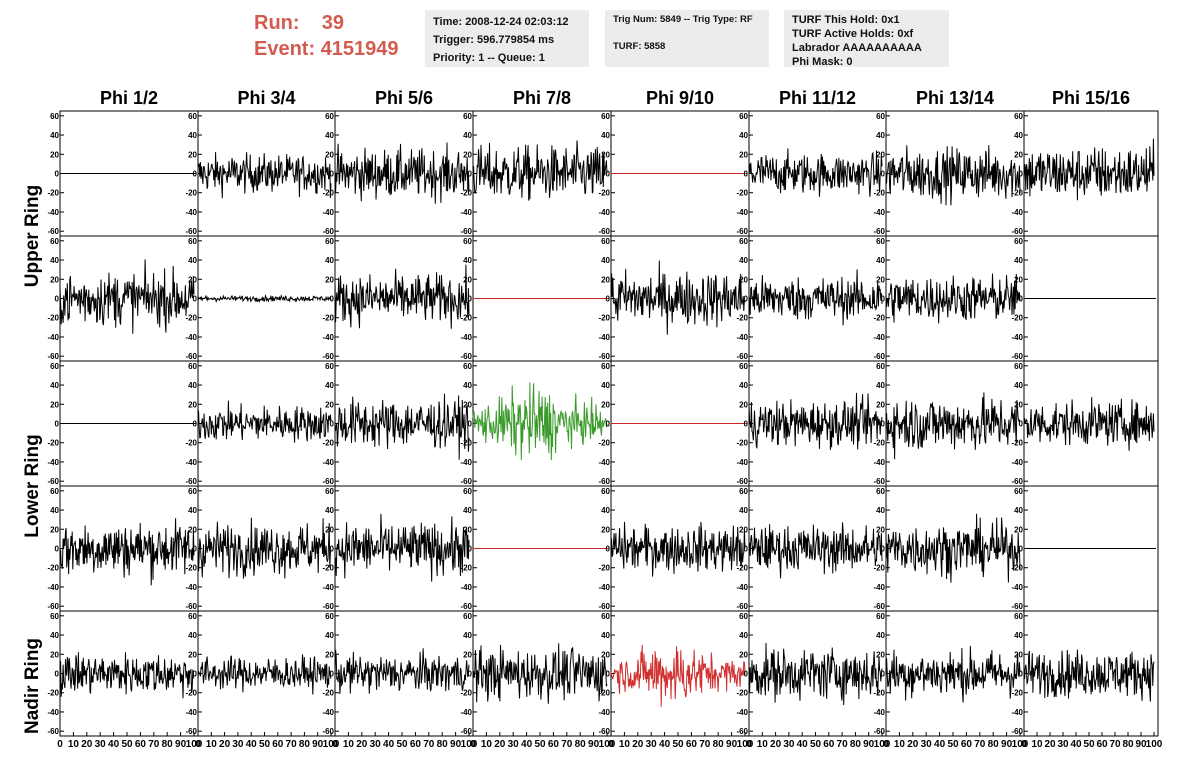 The width and height of the screenshot is (1196, 772). What do you see at coordinates (625, 744) in the screenshot?
I see `x-tick-label: 10` at bounding box center [625, 744].